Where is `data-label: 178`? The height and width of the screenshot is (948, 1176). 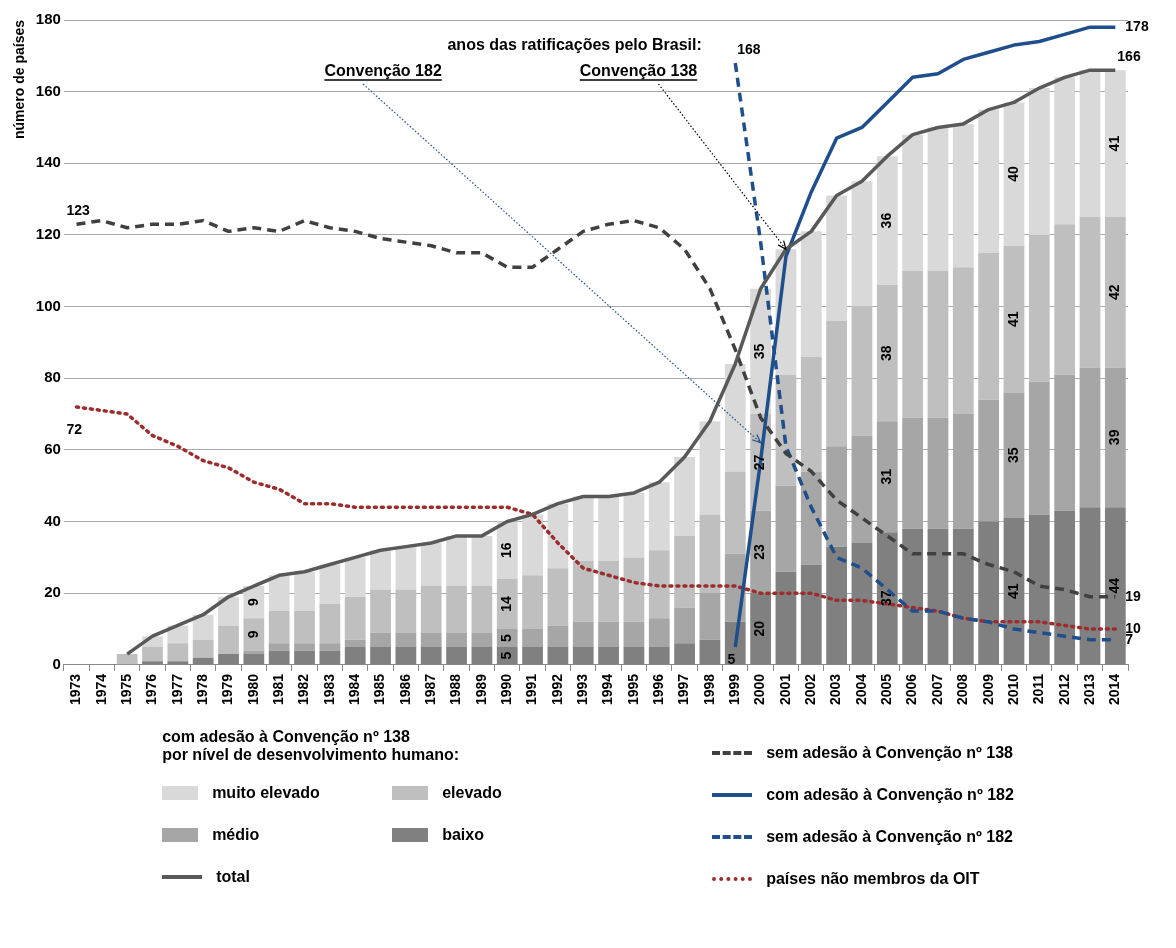 data-label: 178 is located at coordinates (1137, 26).